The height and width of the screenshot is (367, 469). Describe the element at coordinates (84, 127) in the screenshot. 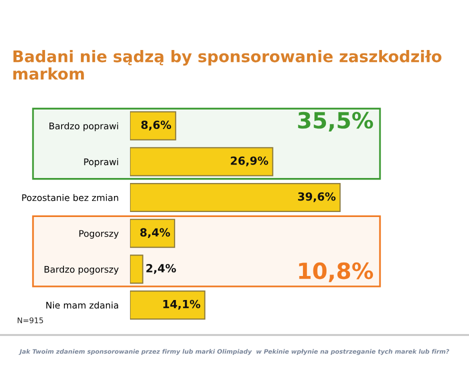

I see `y-tick-label: Bardzo poprawi` at that location.